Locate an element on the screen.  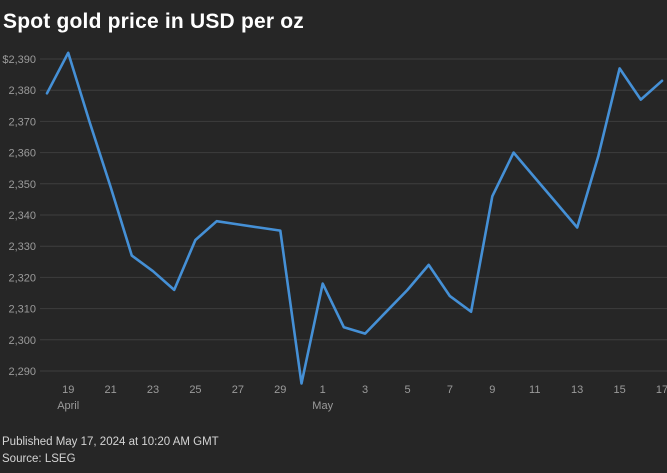
y-axis-label: $2,390 is located at coordinates (19, 60).